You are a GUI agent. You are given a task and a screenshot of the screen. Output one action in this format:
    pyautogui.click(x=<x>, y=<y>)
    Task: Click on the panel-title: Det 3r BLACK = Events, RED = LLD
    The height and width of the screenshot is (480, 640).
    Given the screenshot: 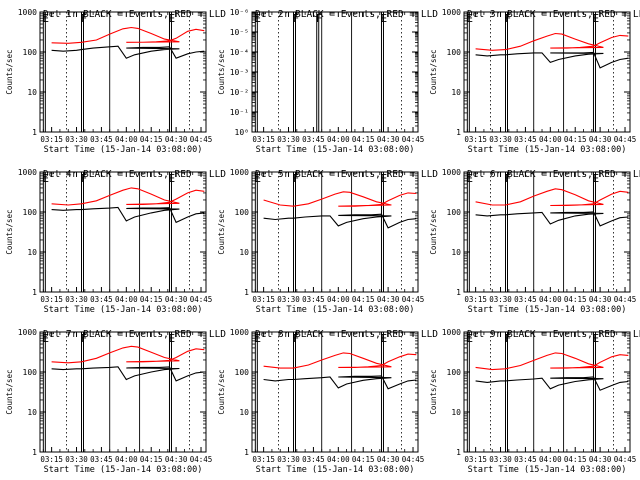 What is the action you would take?
    pyautogui.click(x=553, y=14)
    